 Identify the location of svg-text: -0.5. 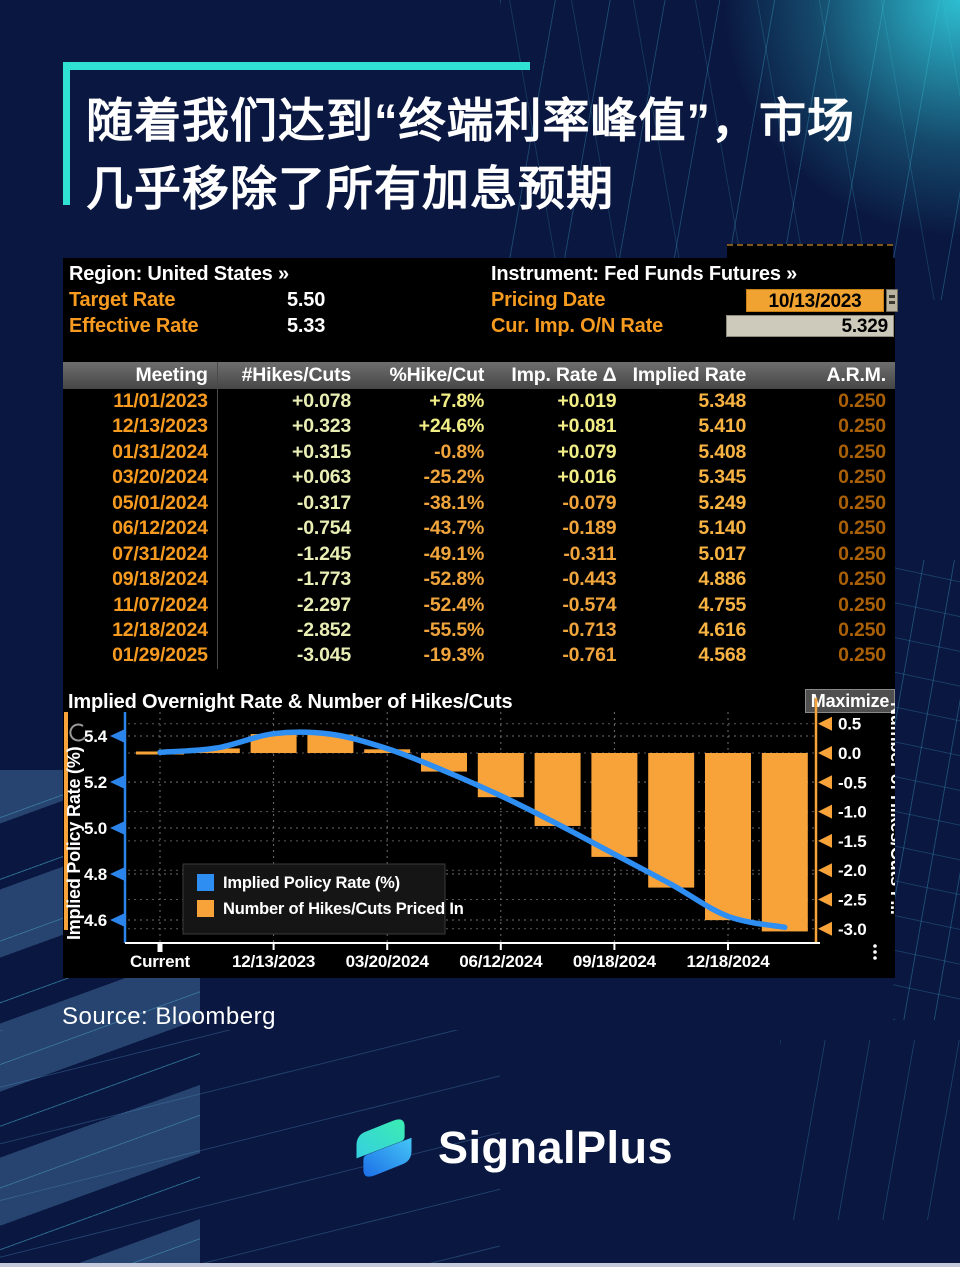
(852, 782).